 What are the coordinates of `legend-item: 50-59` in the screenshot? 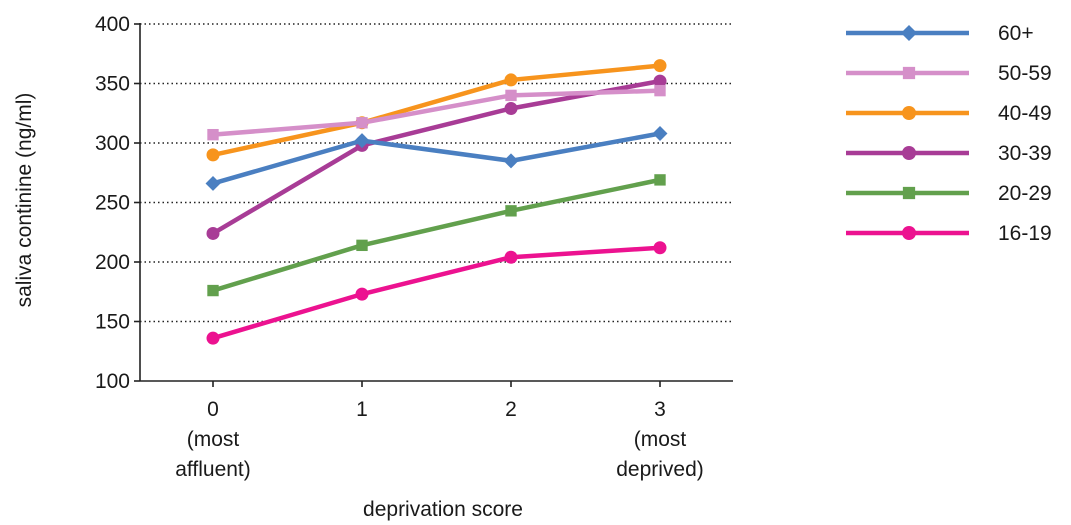 It's located at (949, 73).